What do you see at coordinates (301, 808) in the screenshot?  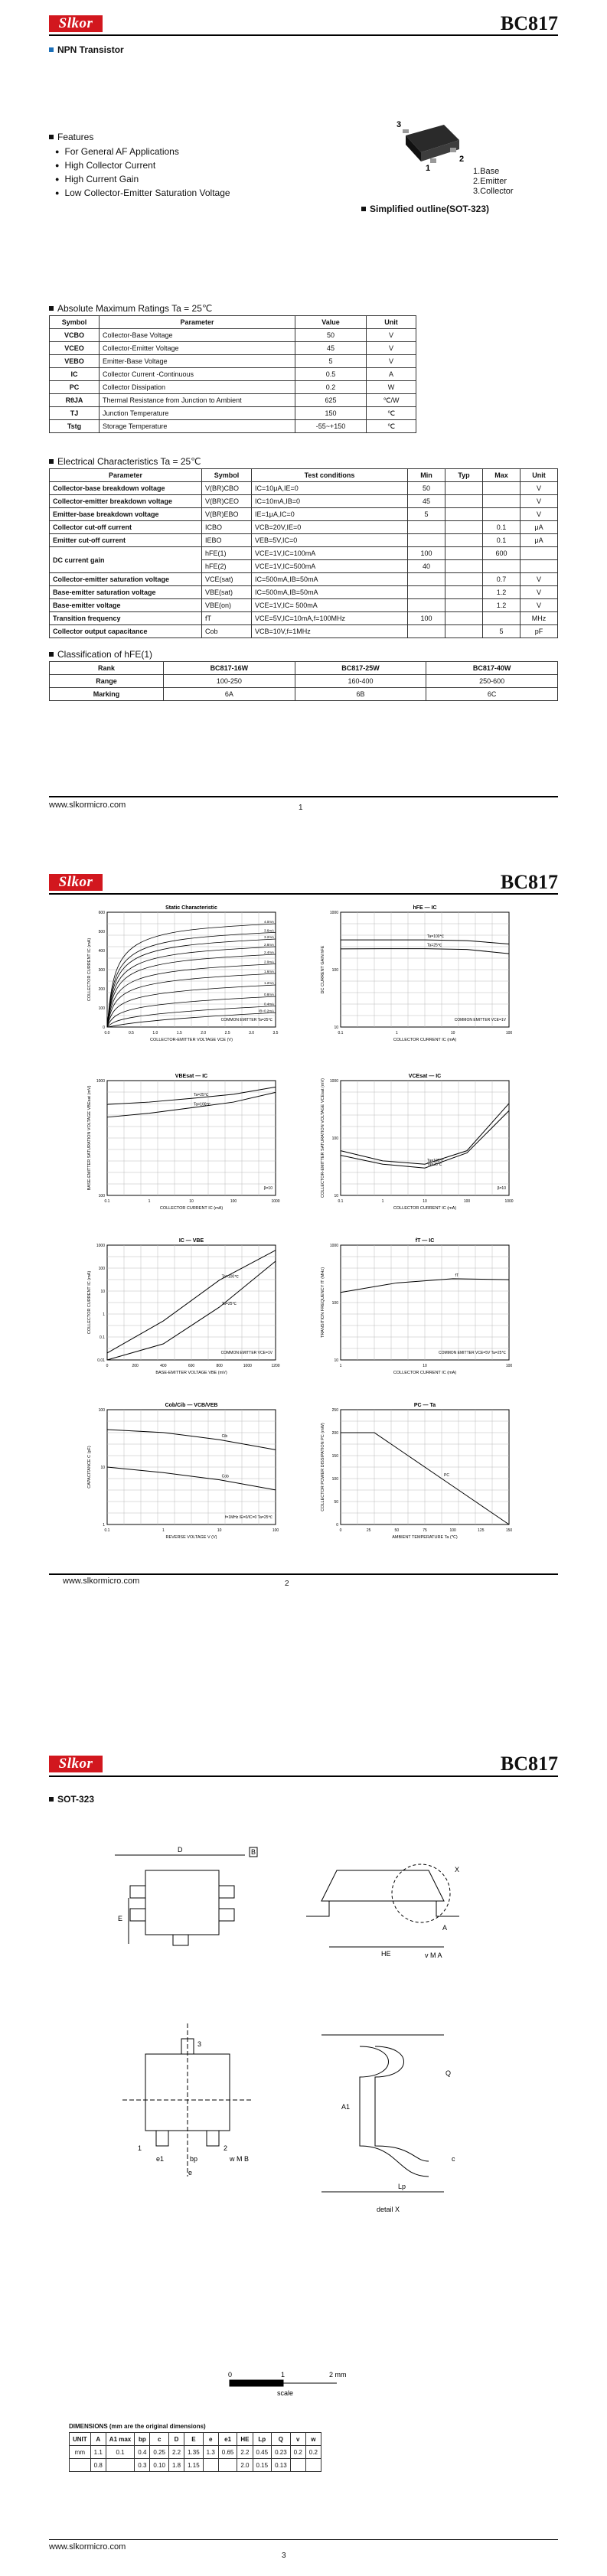 I see `page-number: 1` at bounding box center [301, 808].